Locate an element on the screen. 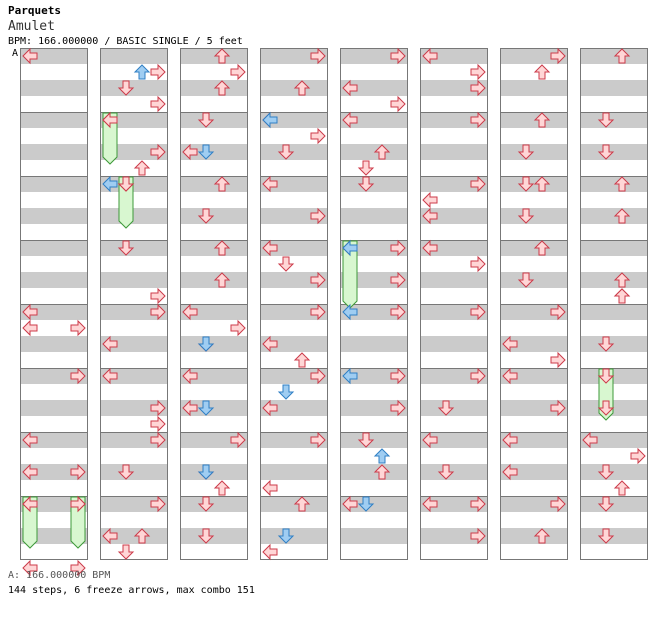 The image size is (672, 620). bpm-marker-label: A is located at coordinates (15, 53).